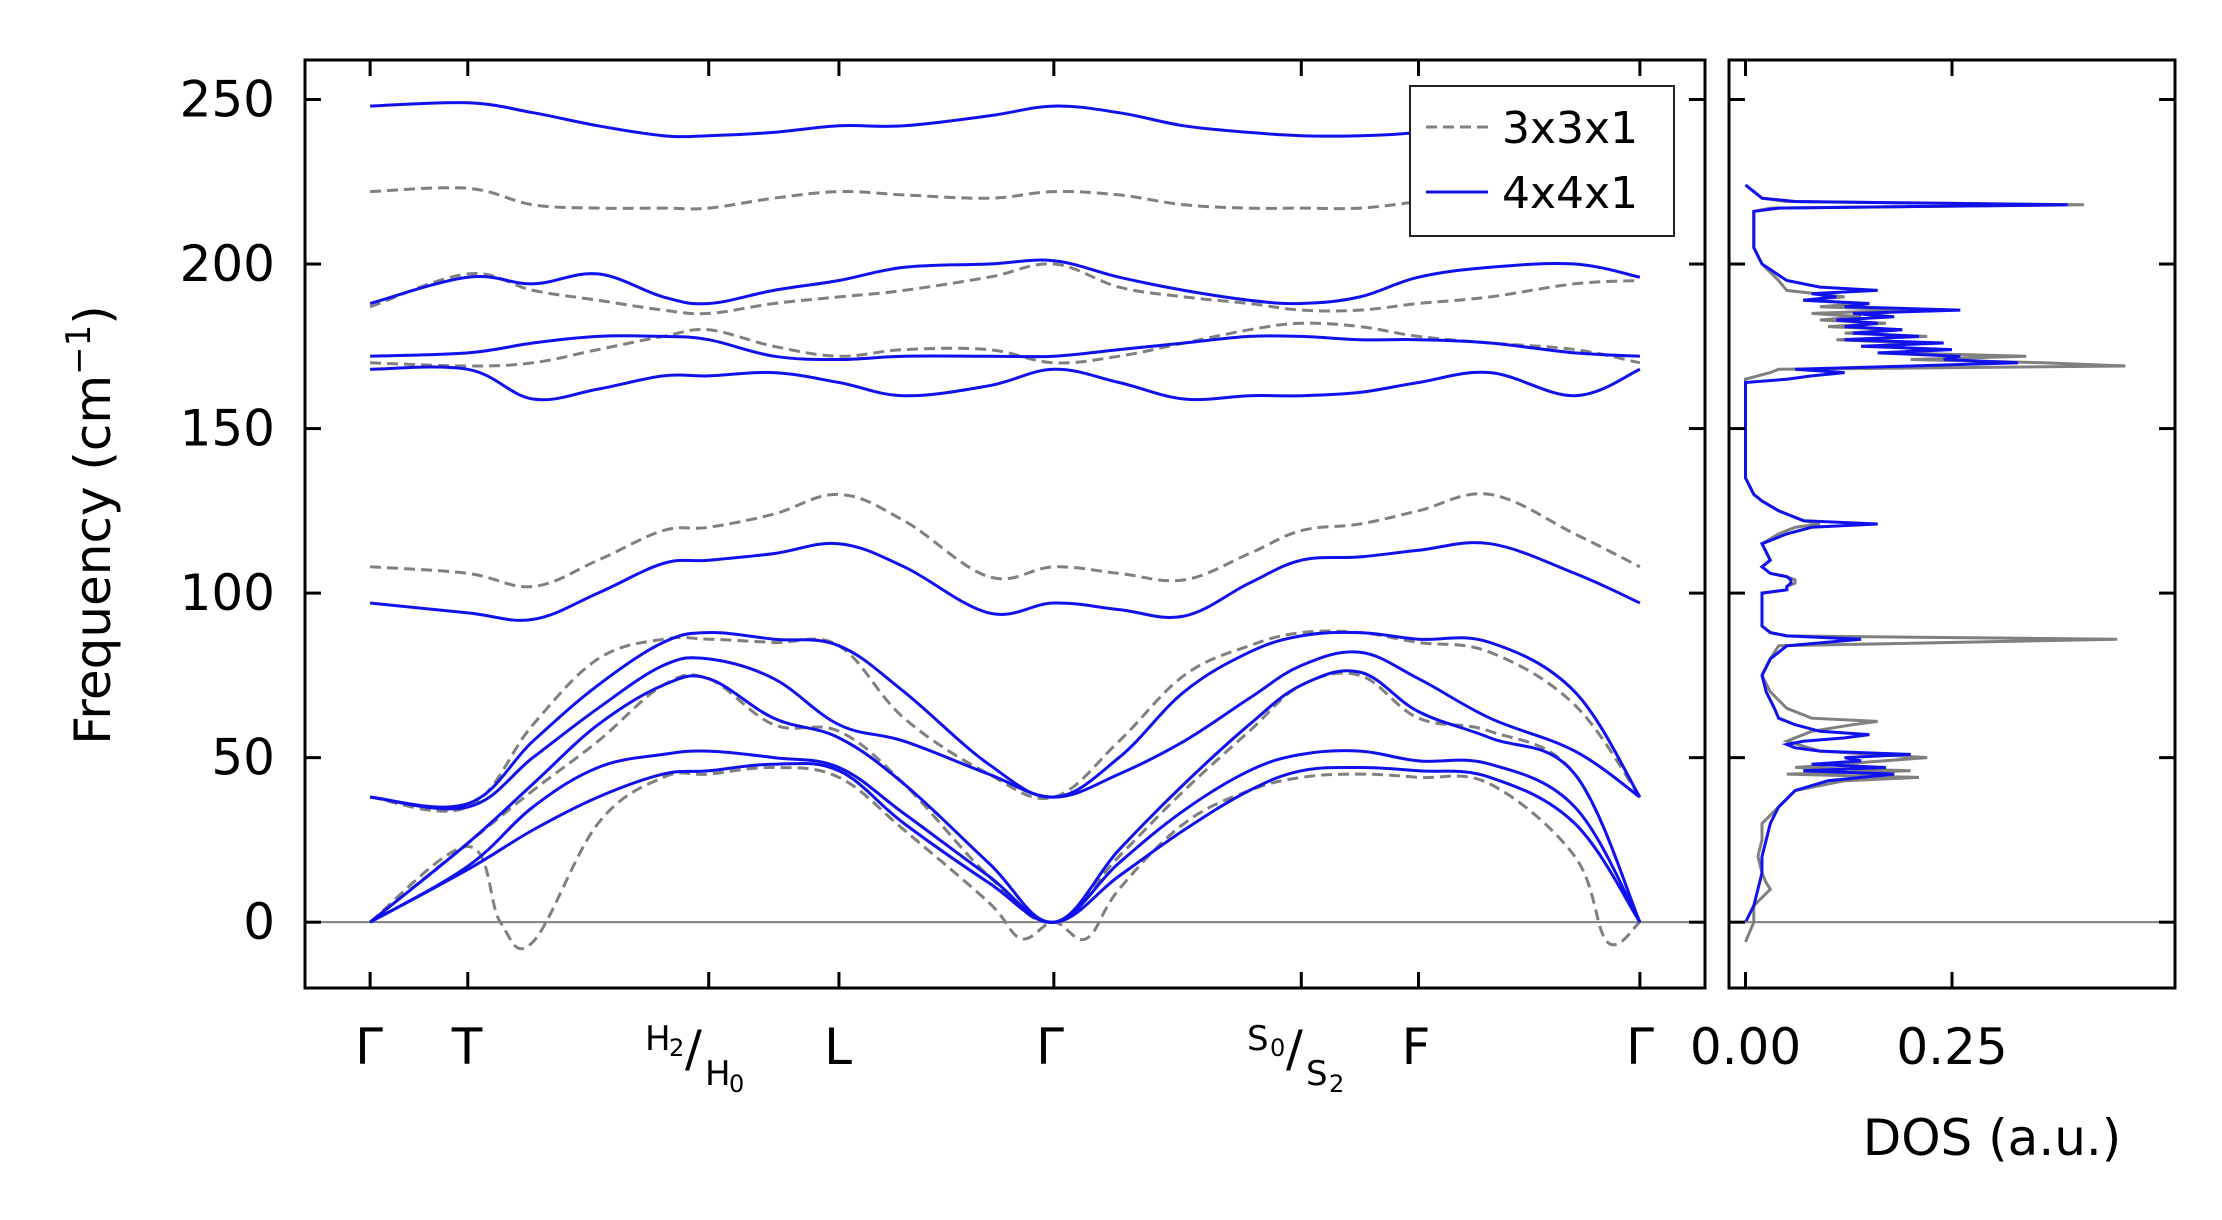  Describe the element at coordinates (676, 1048) in the screenshot. I see `kpoint-h2-subscript: 2` at that location.